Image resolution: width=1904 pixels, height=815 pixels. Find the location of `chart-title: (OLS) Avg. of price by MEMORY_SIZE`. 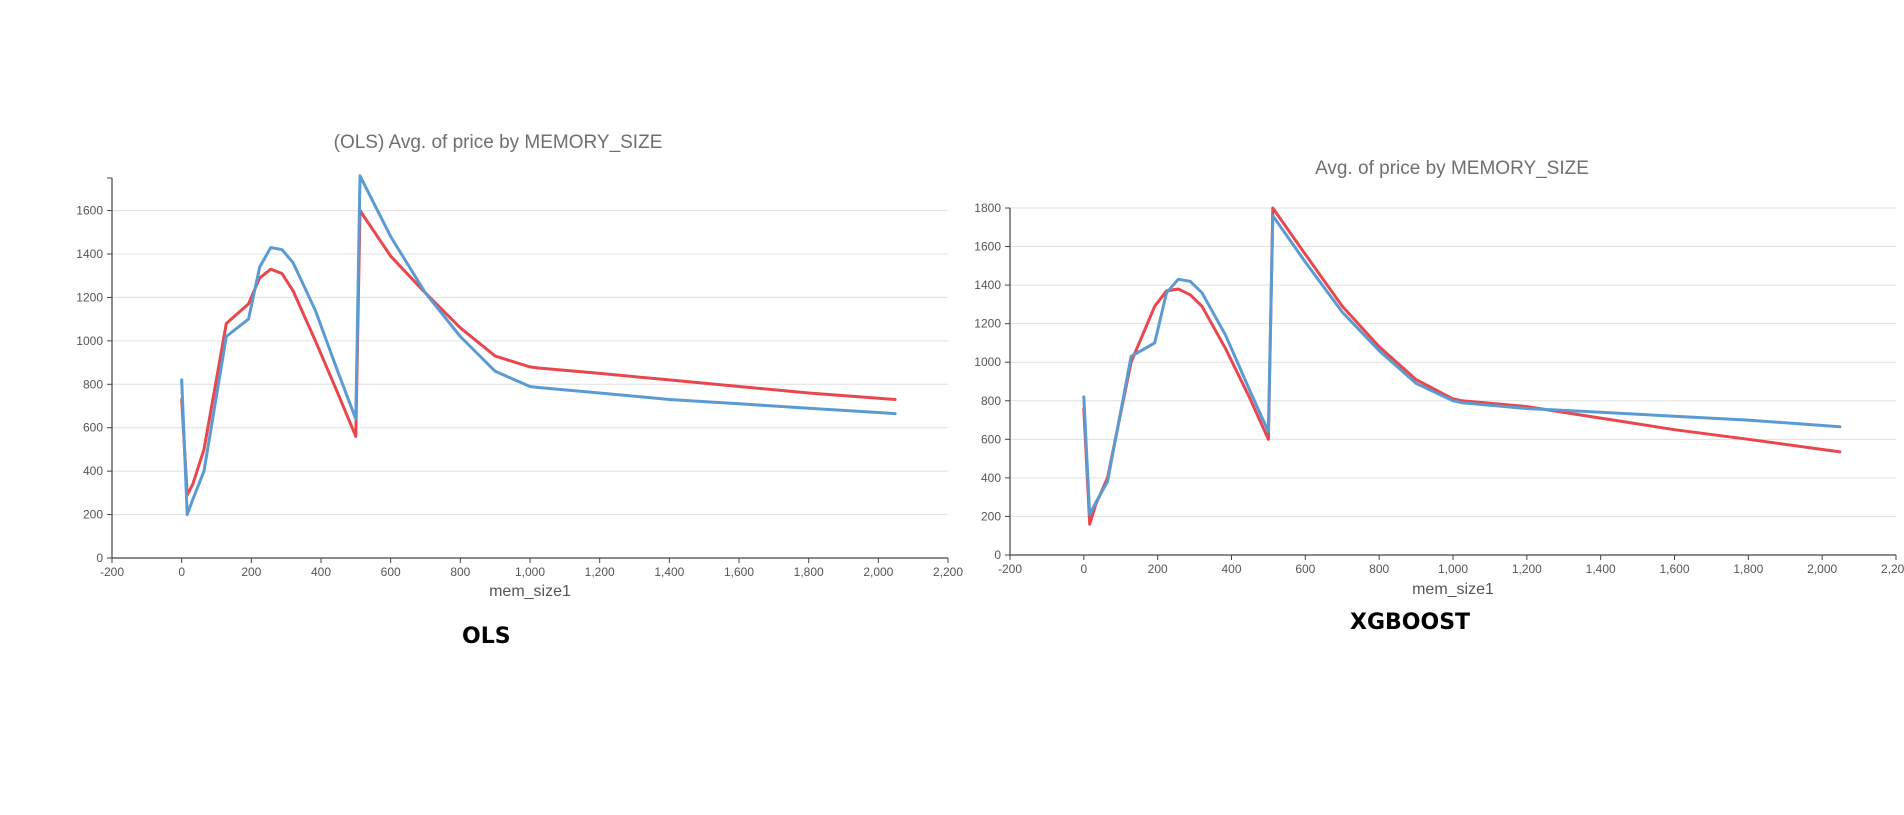

chart-title: (OLS) Avg. of price by MEMORY_SIZE is located at coordinates (498, 142).